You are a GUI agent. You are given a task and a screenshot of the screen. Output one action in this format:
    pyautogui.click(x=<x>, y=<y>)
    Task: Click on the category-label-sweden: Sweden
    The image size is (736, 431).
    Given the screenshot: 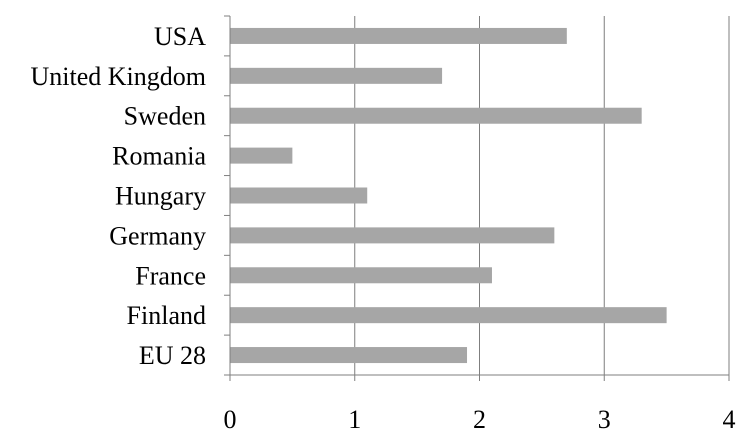 What is the action you would take?
    pyautogui.click(x=165, y=116)
    